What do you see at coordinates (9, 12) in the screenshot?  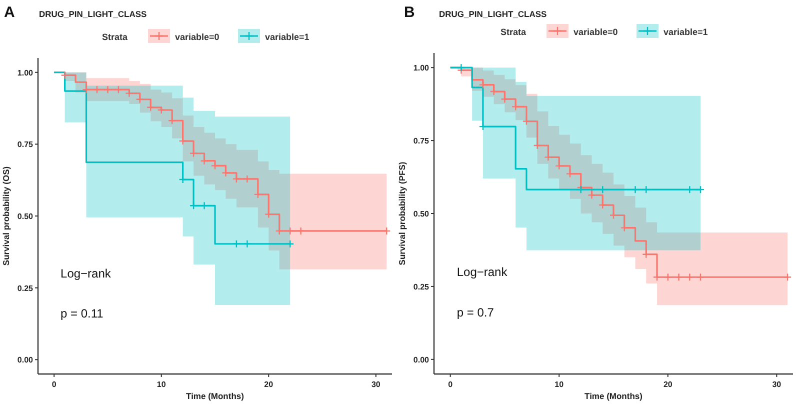 I see `text: A` at bounding box center [9, 12].